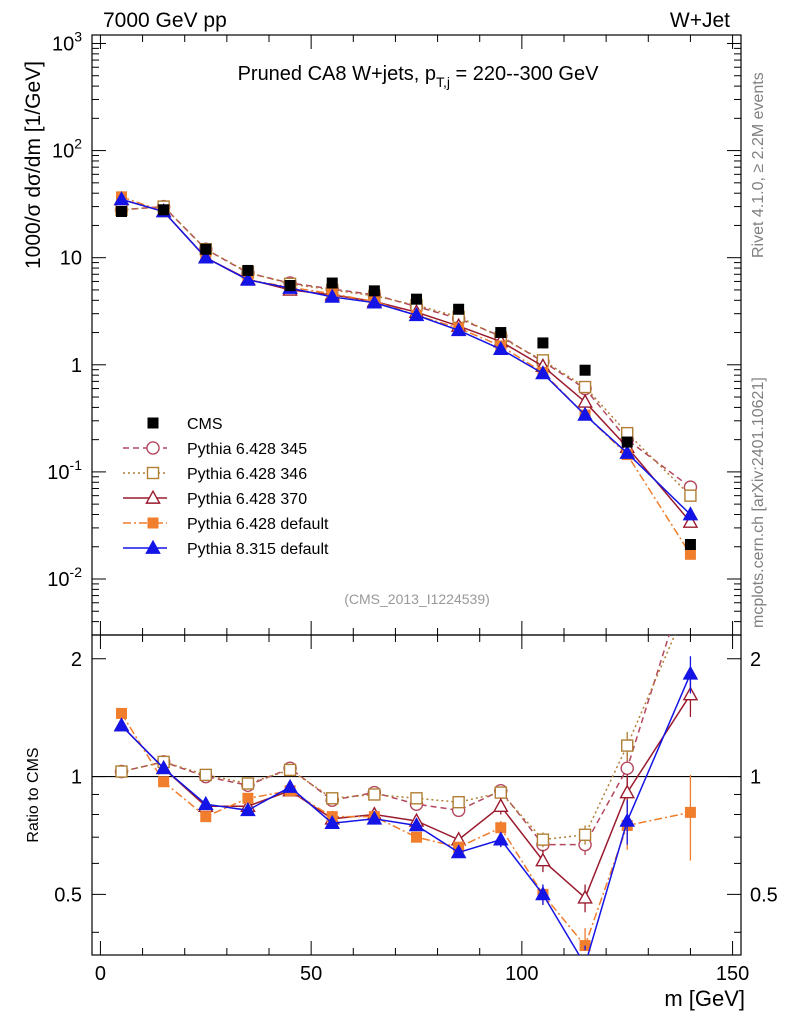 This screenshot has width=786, height=1024. Describe the element at coordinates (755, 778) in the screenshot. I see `ratio-tick-label-right: 1` at that location.